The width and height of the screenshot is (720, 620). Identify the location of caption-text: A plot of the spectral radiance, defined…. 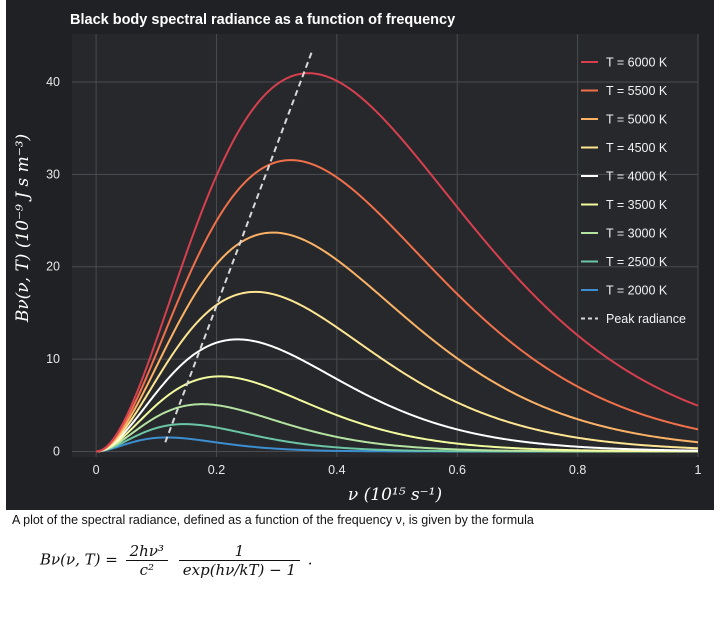
(273, 520).